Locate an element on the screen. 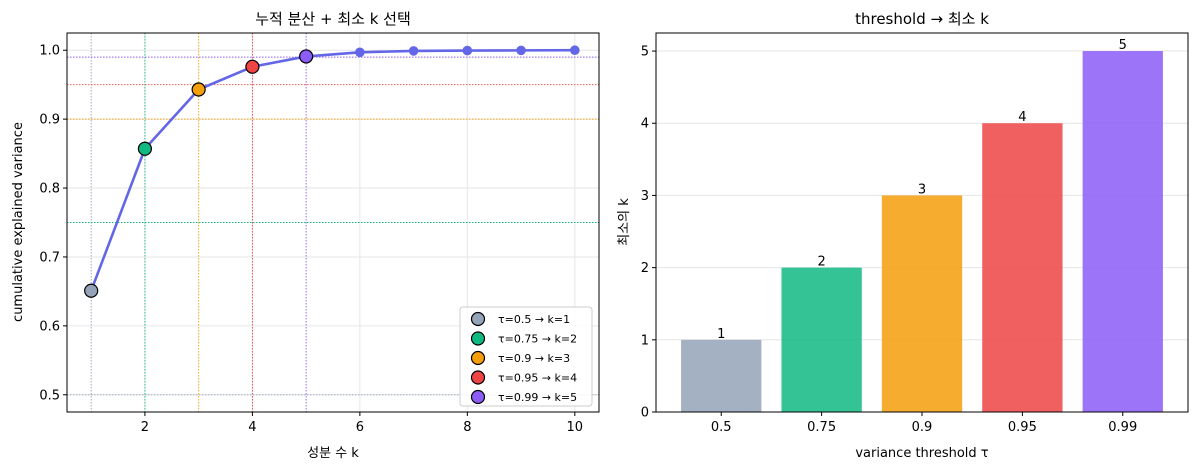 The image size is (1198, 470). legend-label: τ=0.95 → k=4 is located at coordinates (537, 378).